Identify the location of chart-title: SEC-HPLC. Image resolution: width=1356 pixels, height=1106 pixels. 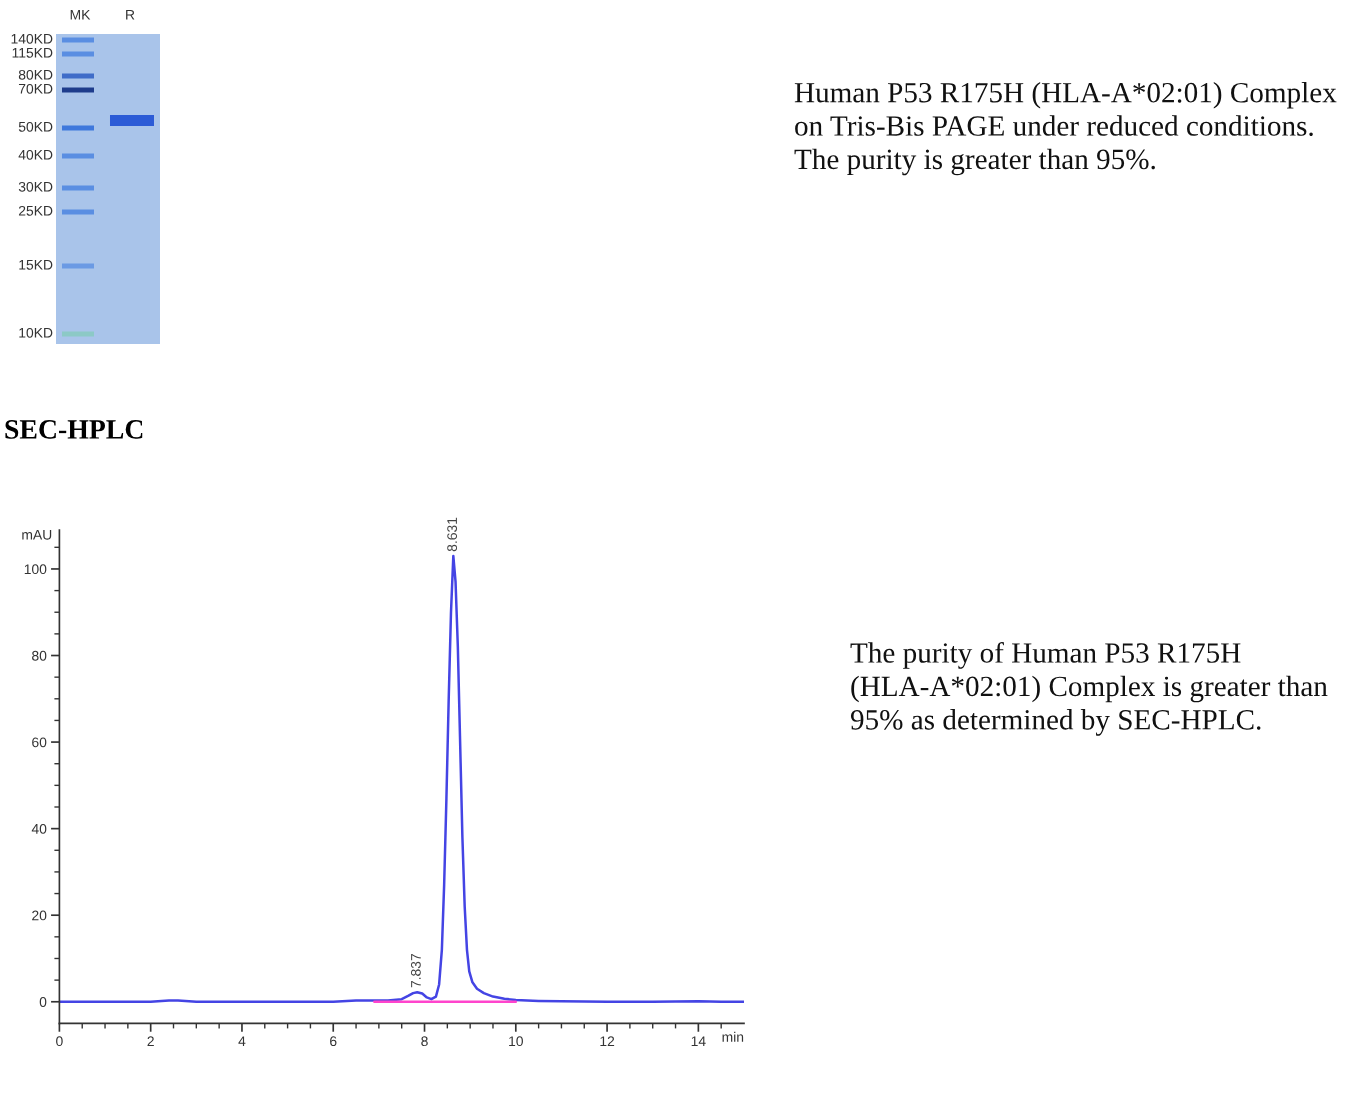
(74, 429).